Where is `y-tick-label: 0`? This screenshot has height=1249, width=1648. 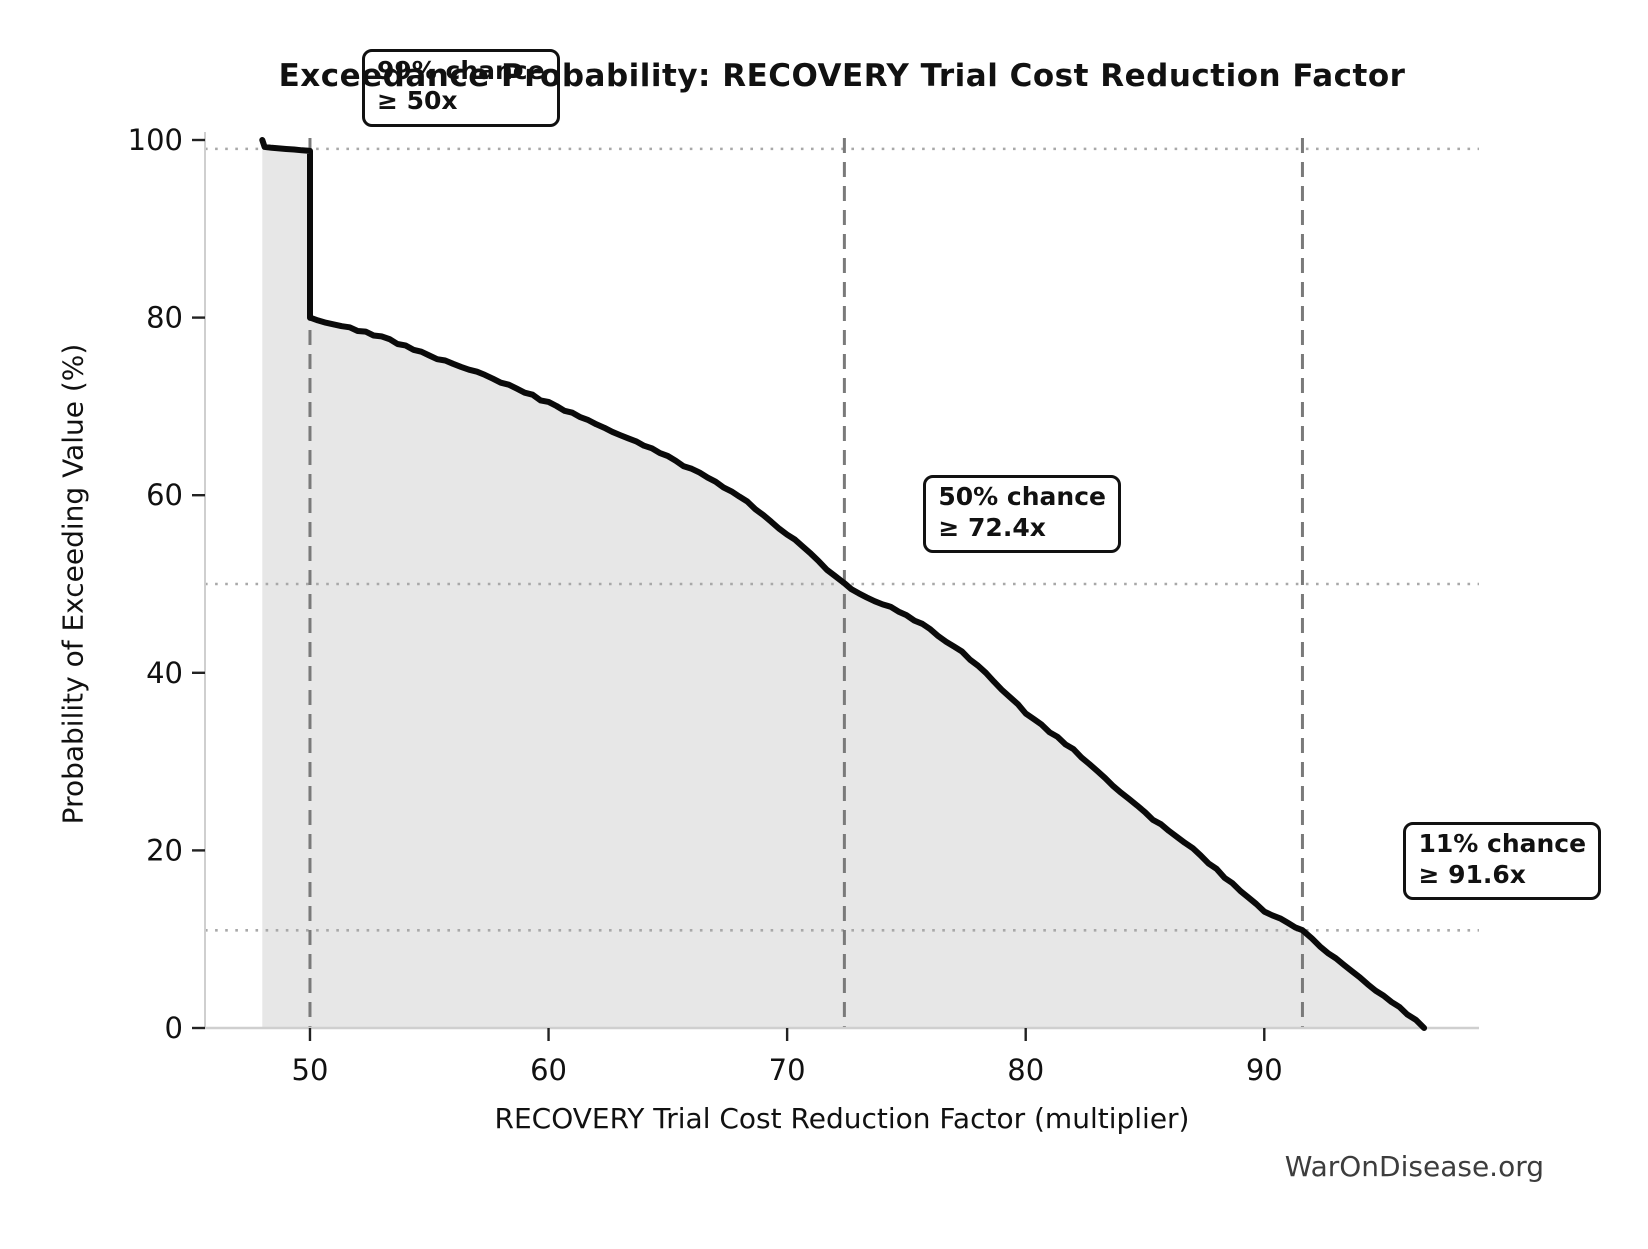
y-tick-label: 0 is located at coordinates (174, 1028).